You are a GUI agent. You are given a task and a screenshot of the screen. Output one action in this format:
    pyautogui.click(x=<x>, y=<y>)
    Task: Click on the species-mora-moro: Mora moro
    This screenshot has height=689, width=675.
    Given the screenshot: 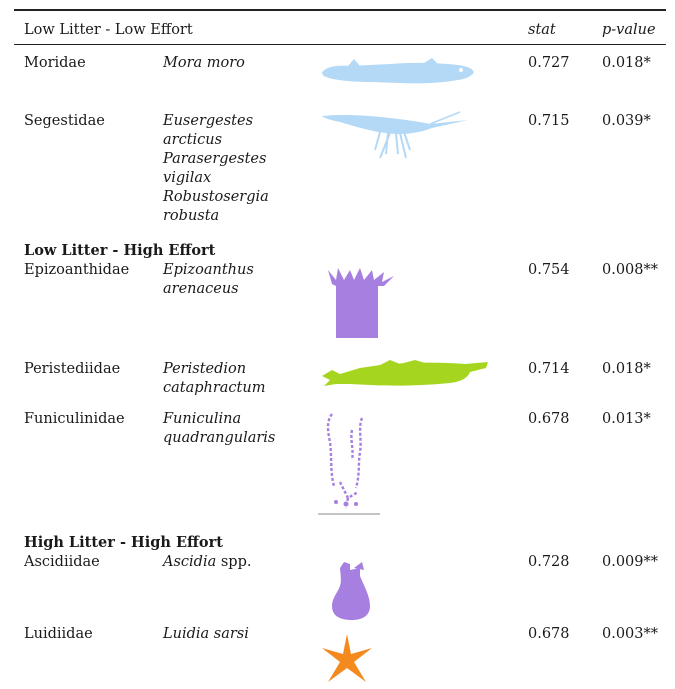 What is the action you would take?
    pyautogui.click(x=204, y=63)
    